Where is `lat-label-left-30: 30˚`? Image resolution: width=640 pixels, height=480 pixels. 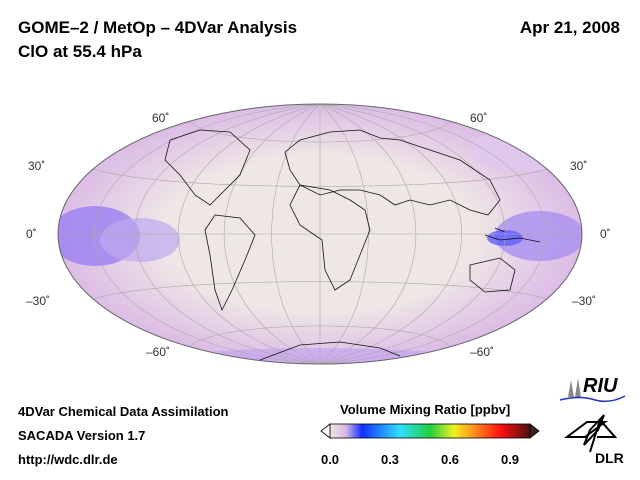 lat-label-left-30: 30˚ is located at coordinates (37, 166).